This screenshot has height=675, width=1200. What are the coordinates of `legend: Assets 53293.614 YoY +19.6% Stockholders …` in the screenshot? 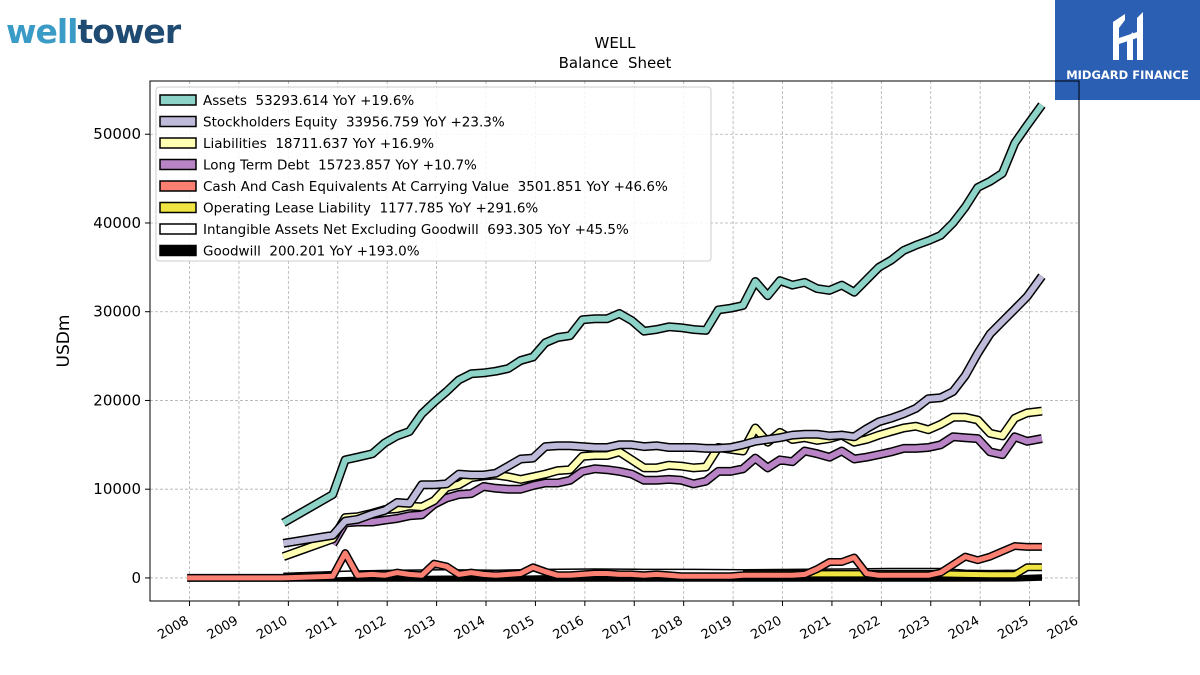 It's located at (433, 174).